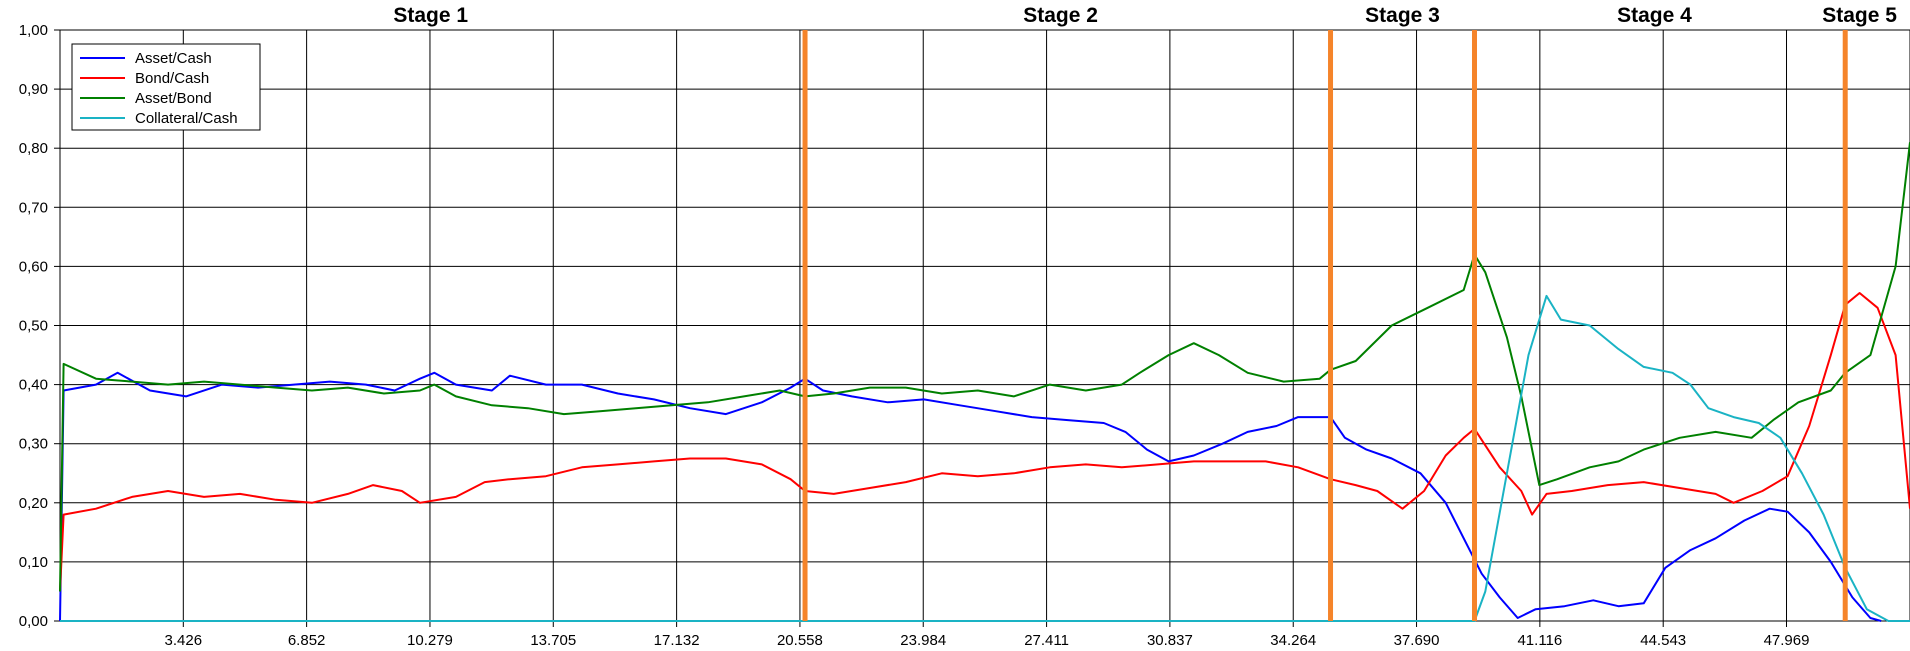  Describe the element at coordinates (1060, 15) in the screenshot. I see `stage-label: Stage 2` at that location.